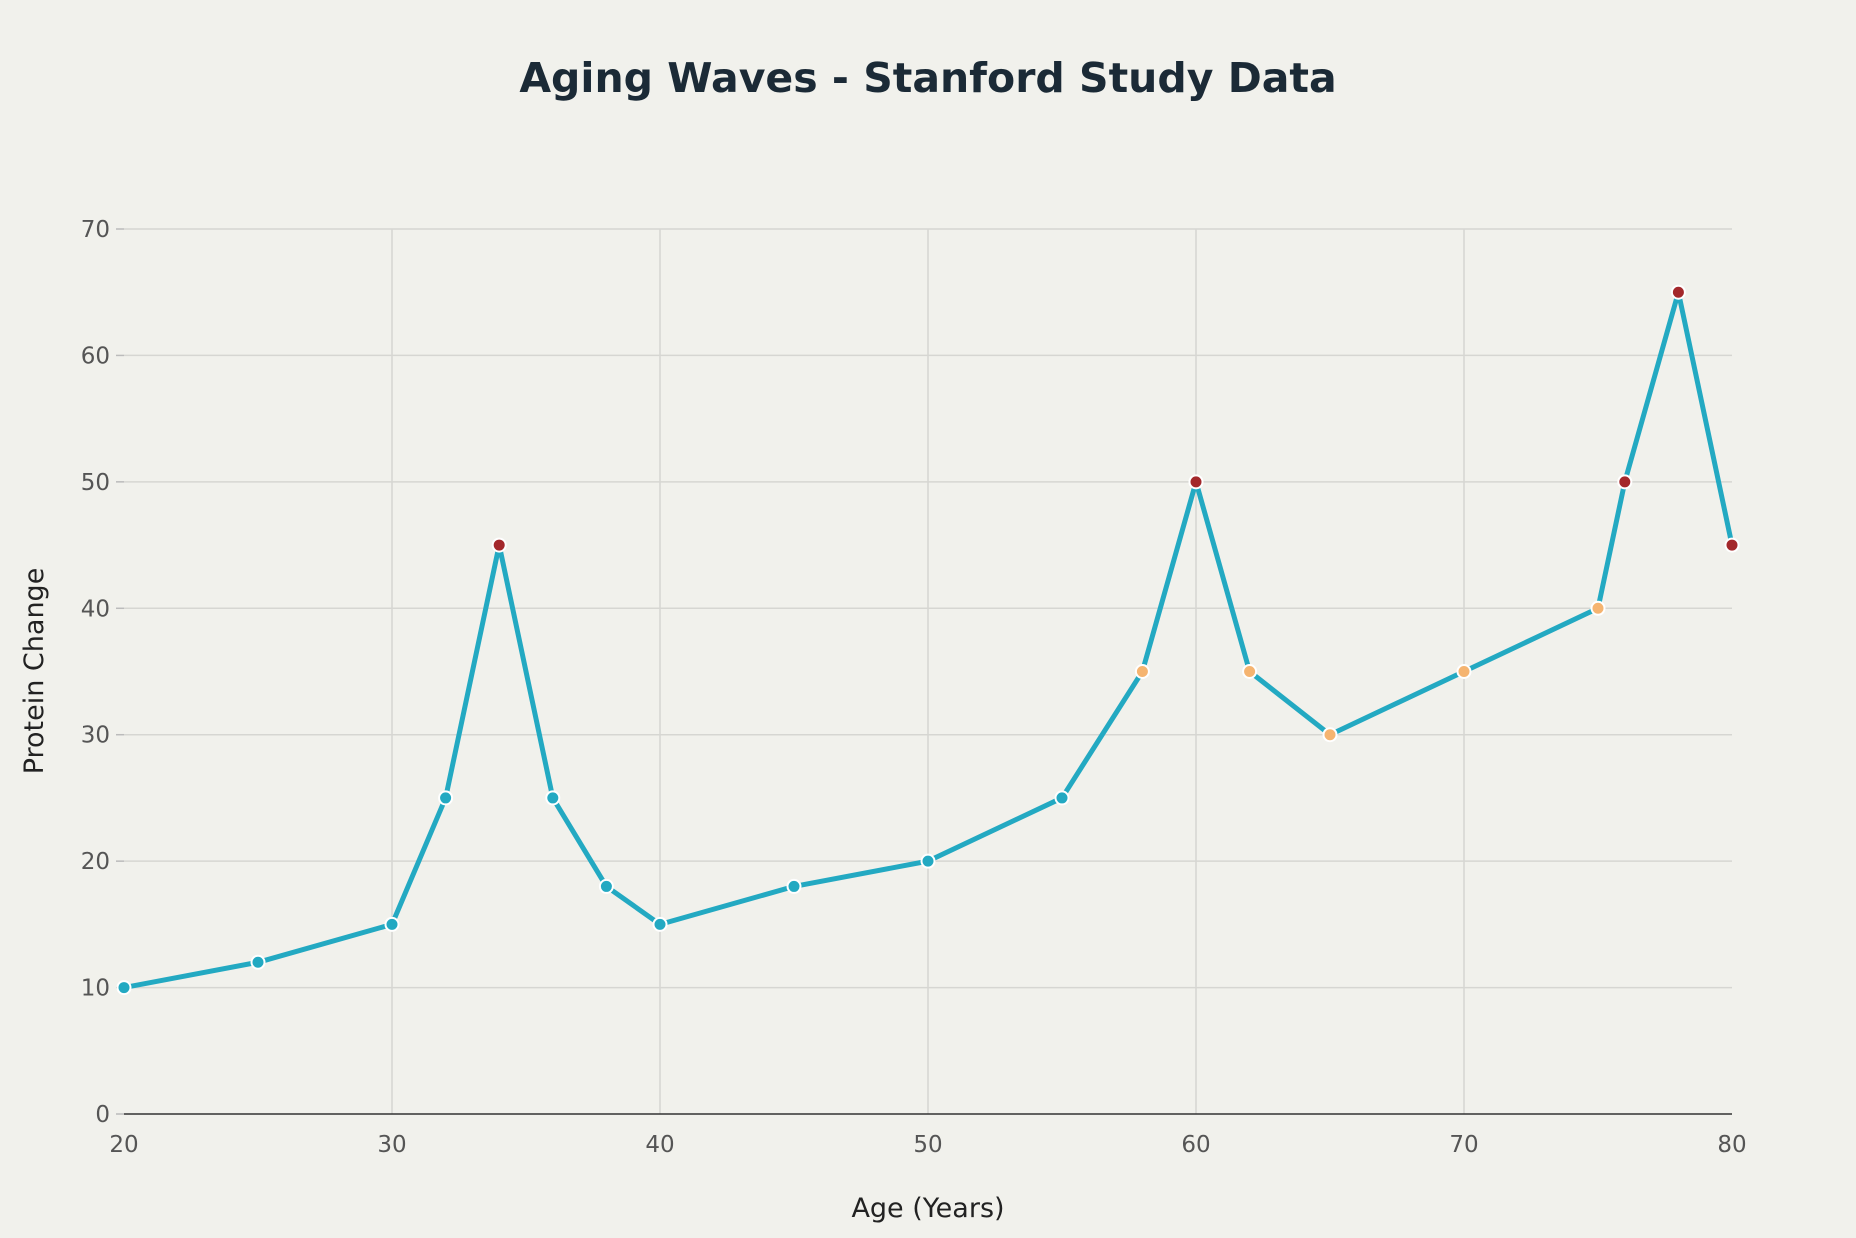 The image size is (1856, 1238). I want to click on x-axis-title: Age (Years), so click(927, 1208).